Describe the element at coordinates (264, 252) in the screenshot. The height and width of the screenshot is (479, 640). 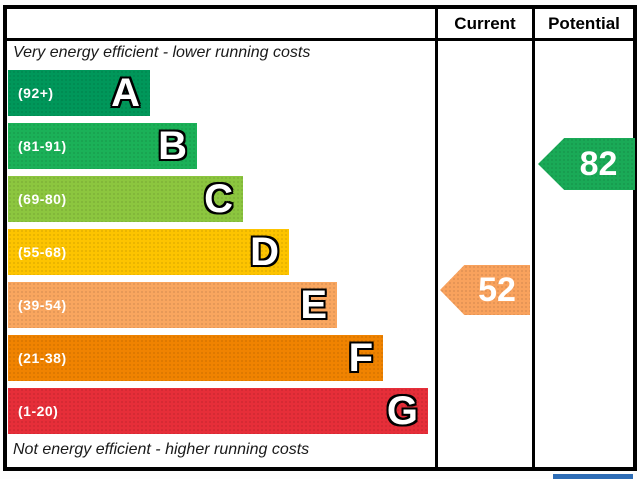
I see `band-letter: D` at that location.